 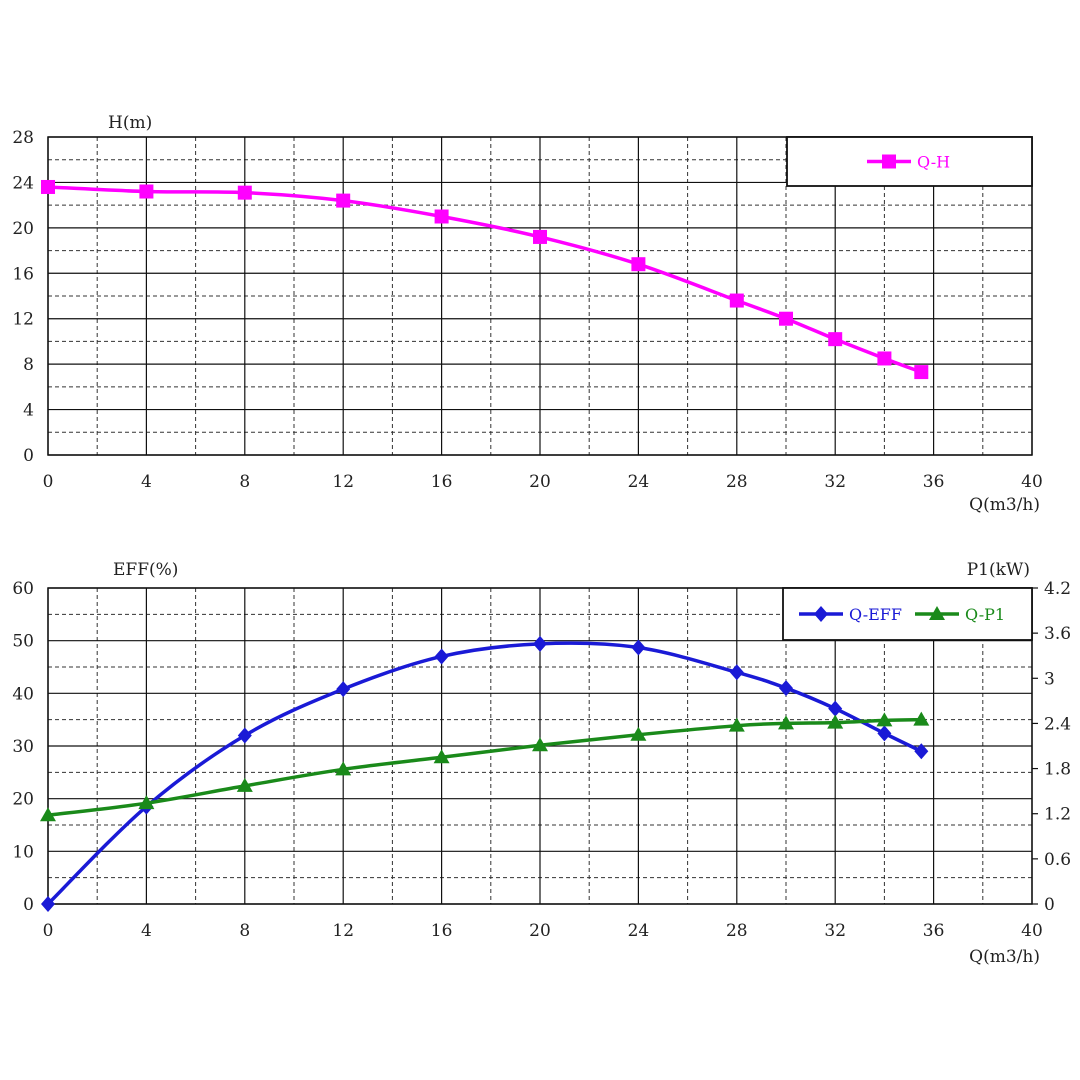 I want to click on y-axis-title: H(m), so click(x=130, y=123).